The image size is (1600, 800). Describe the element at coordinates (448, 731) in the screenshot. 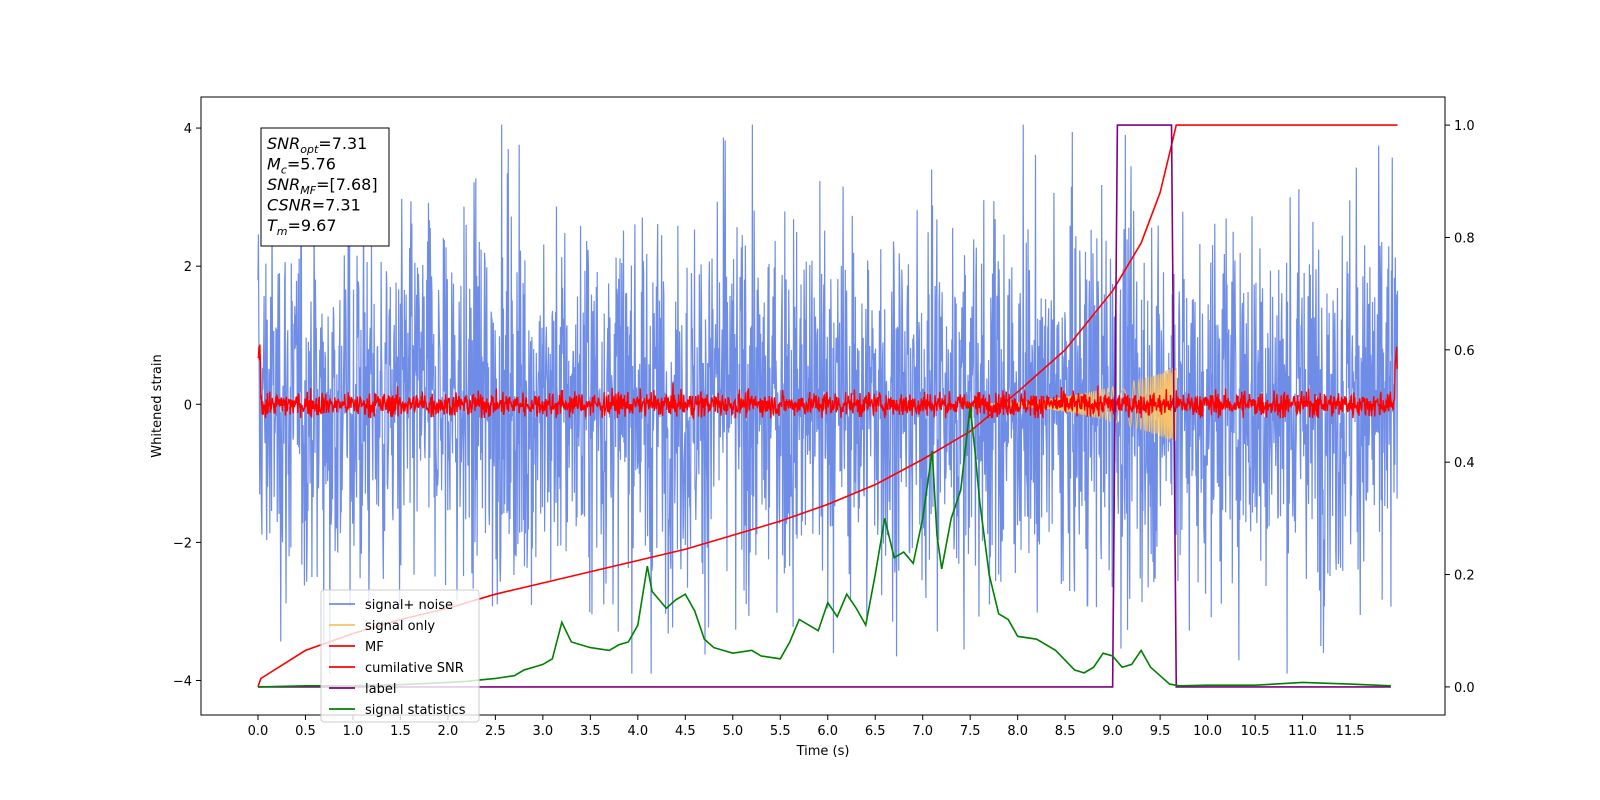

I see `x-tick-label: 2.0` at that location.